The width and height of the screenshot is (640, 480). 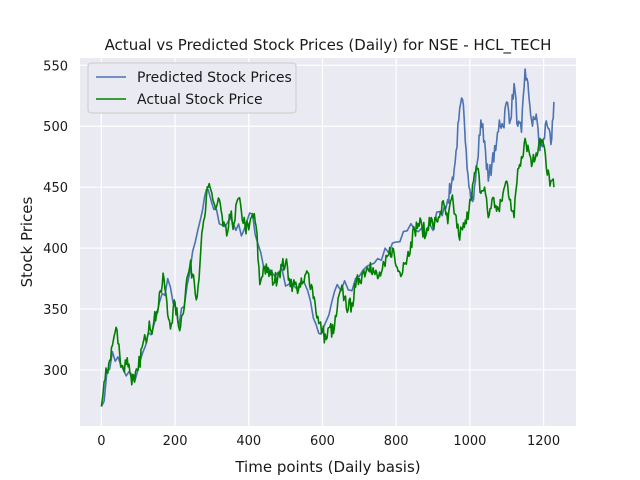 What do you see at coordinates (101, 441) in the screenshot?
I see `x-tick-label: 0` at bounding box center [101, 441].